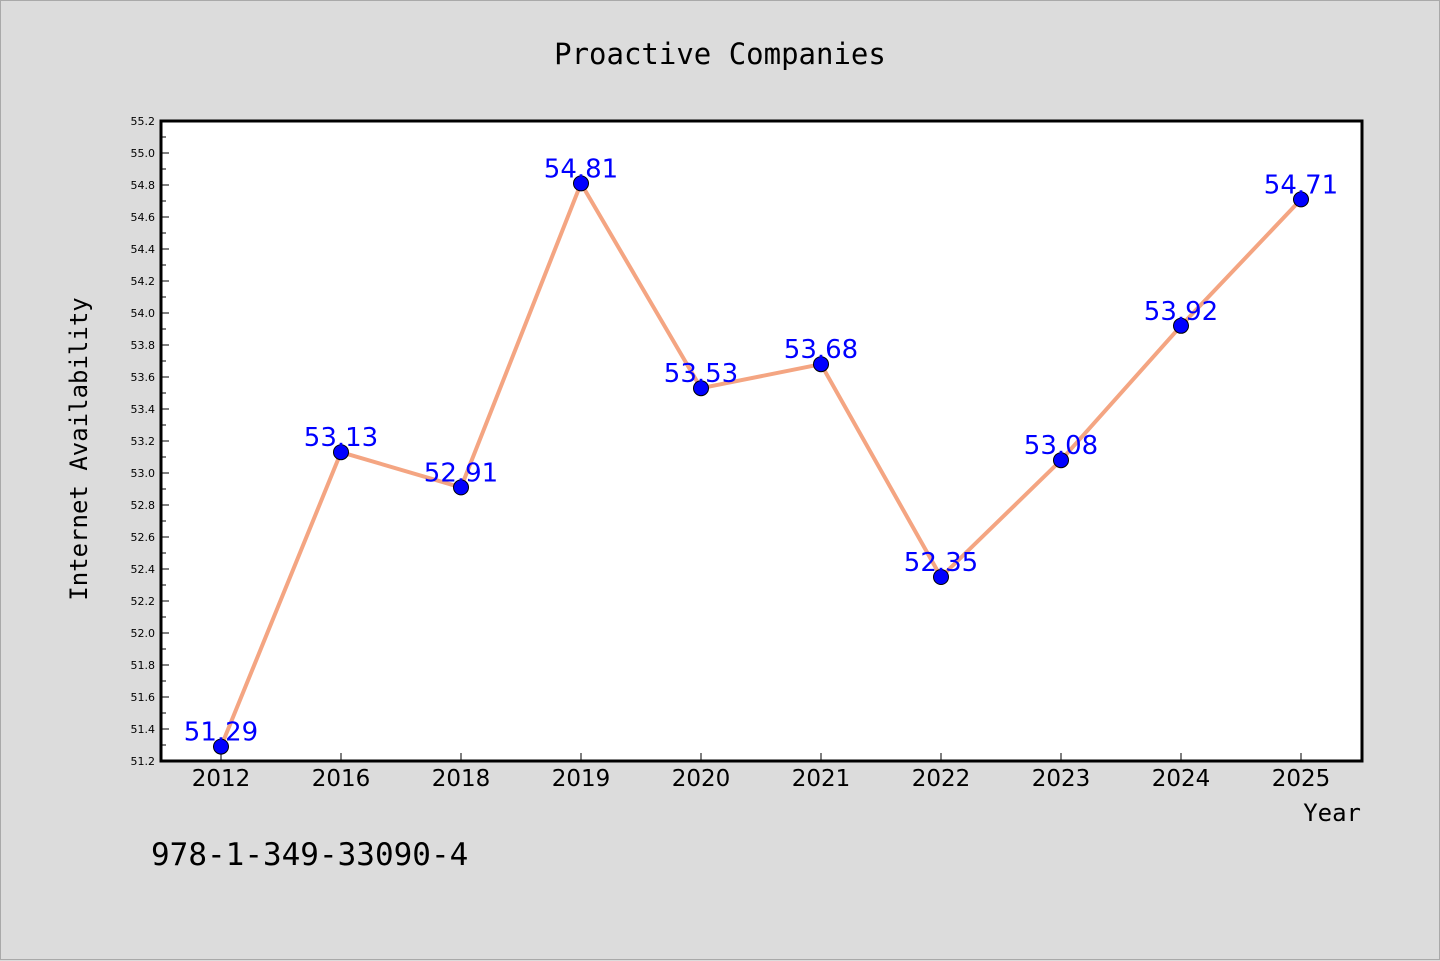  Describe the element at coordinates (143, 313) in the screenshot. I see `y-tick-label: 54.0` at that location.